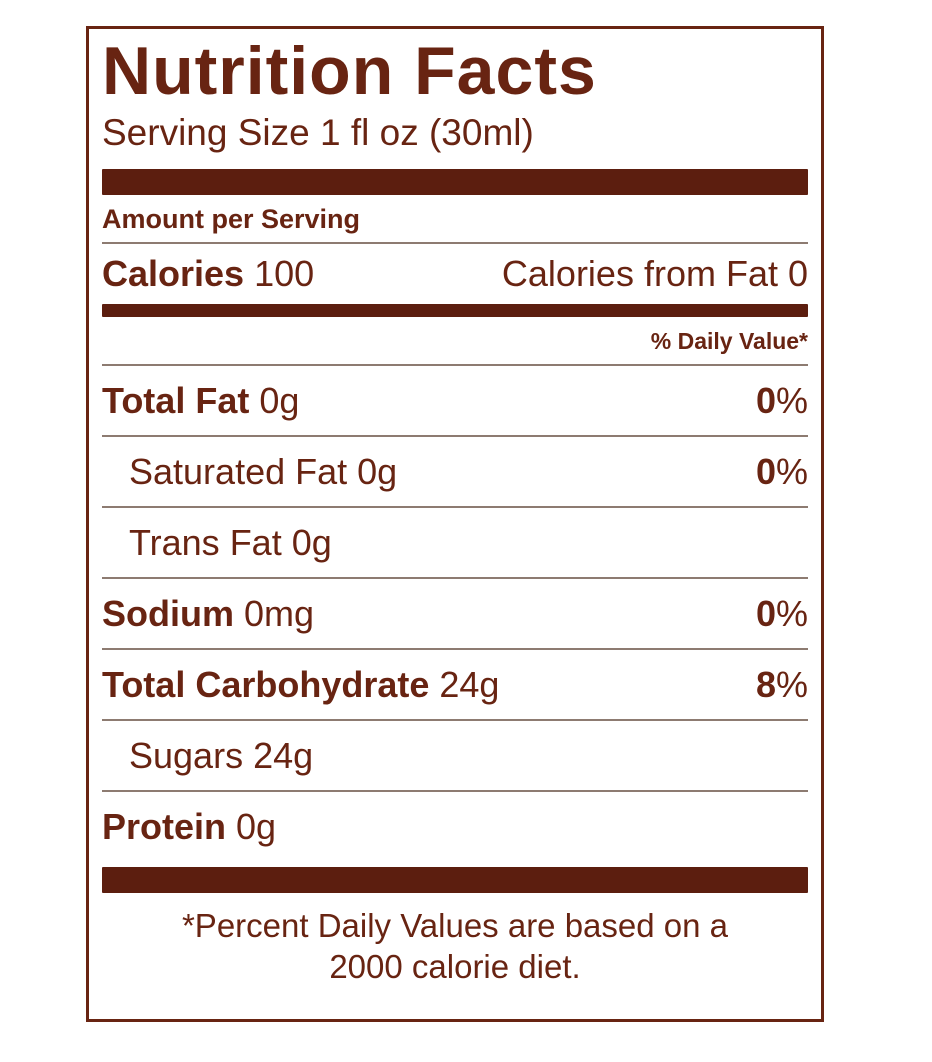 Image resolution: width=932 pixels, height=1062 pixels. I want to click on serving-size: Serving Size 1 fl oz (30ml), so click(318, 132).